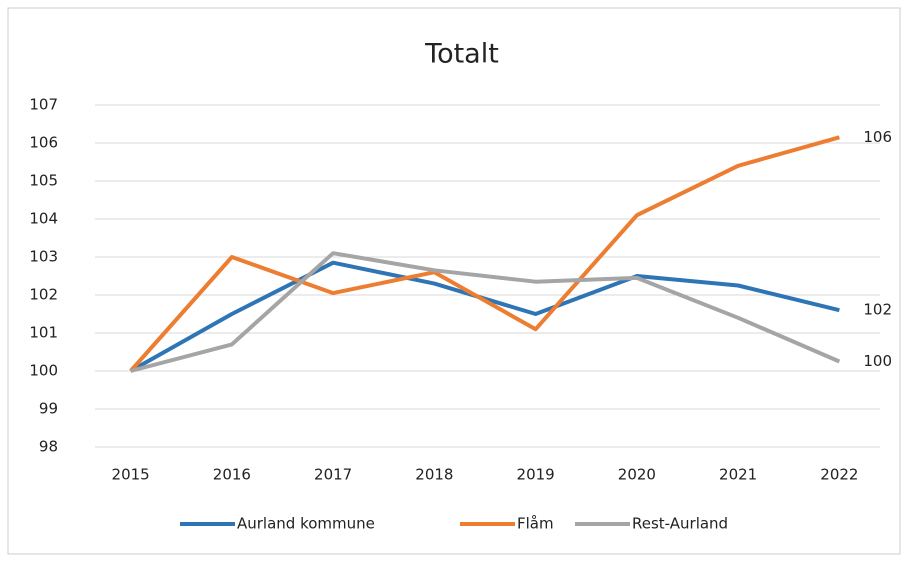 Image resolution: width=914 pixels, height=564 pixels. I want to click on y-tick-label: 103, so click(43, 257).